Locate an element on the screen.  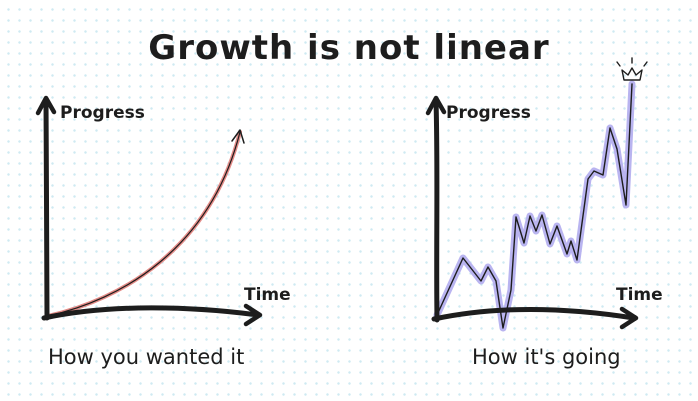
right-xlabel: Time is located at coordinates (639, 295).